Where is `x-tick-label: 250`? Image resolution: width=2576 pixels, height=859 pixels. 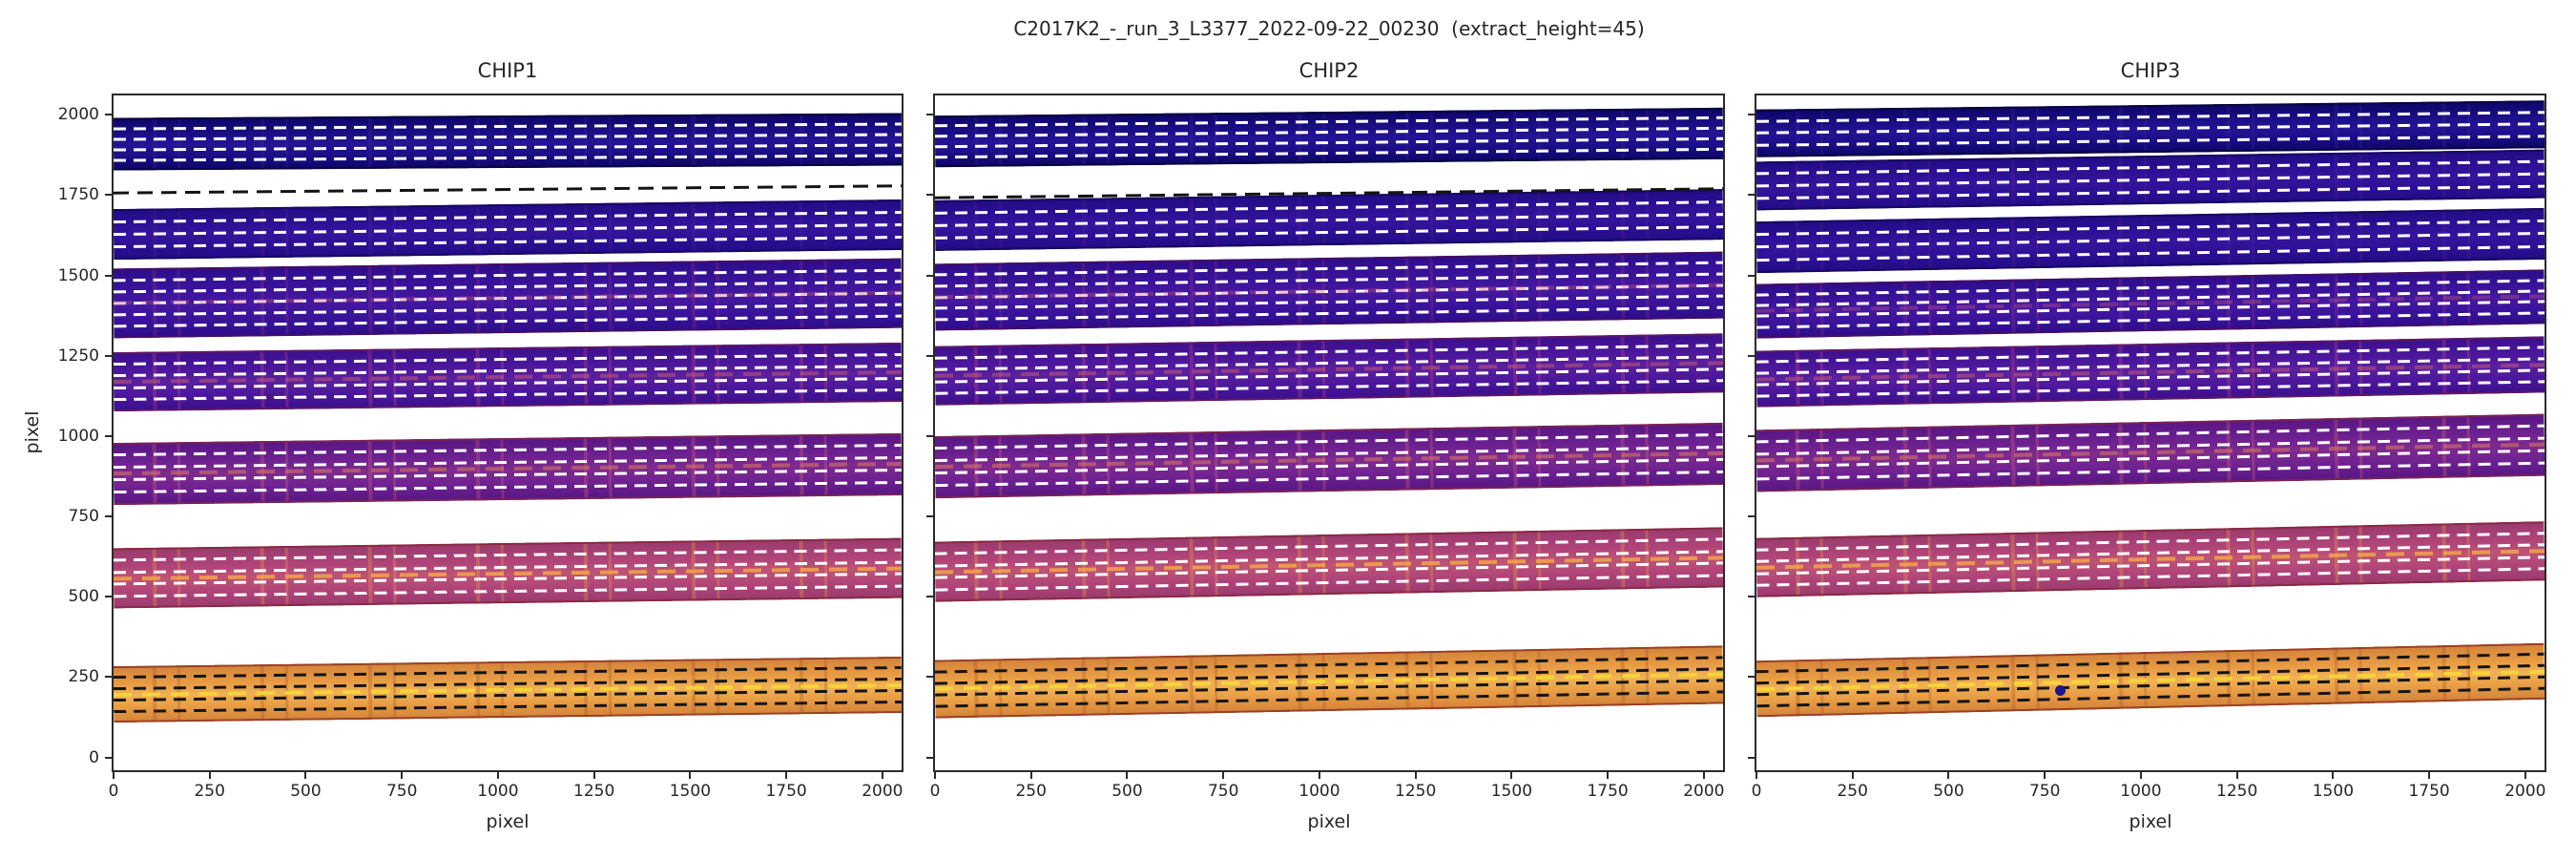 x-tick-label: 250 is located at coordinates (1031, 791).